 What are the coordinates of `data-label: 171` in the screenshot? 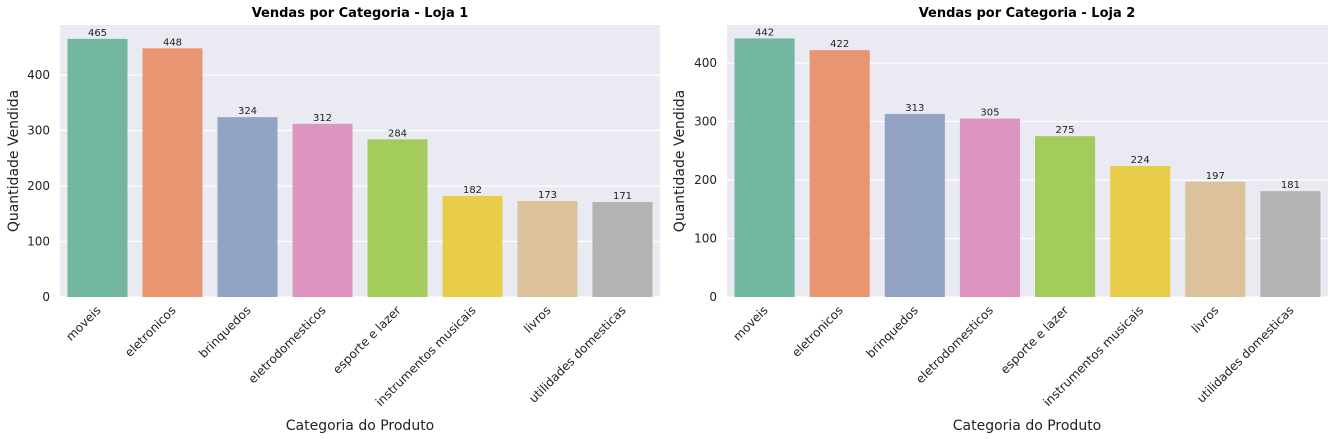 It's located at (622, 196).